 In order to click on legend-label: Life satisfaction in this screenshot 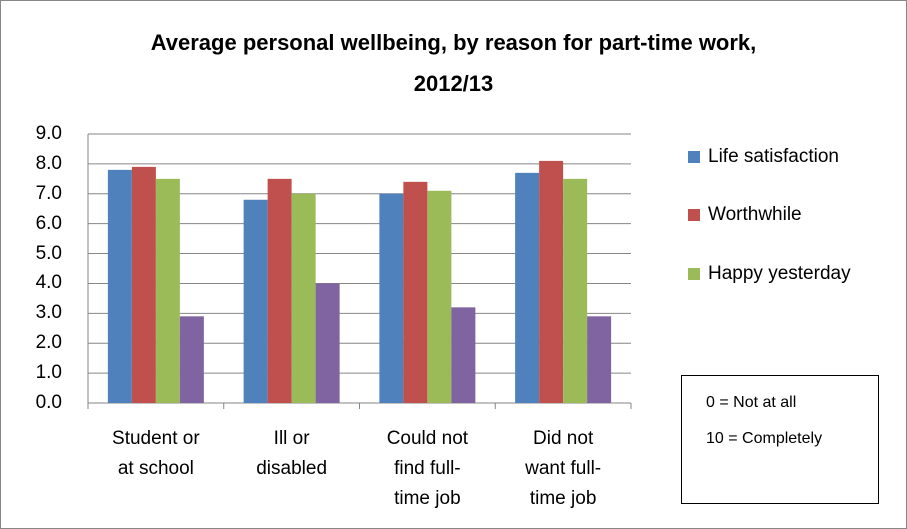, I will do `click(773, 156)`.